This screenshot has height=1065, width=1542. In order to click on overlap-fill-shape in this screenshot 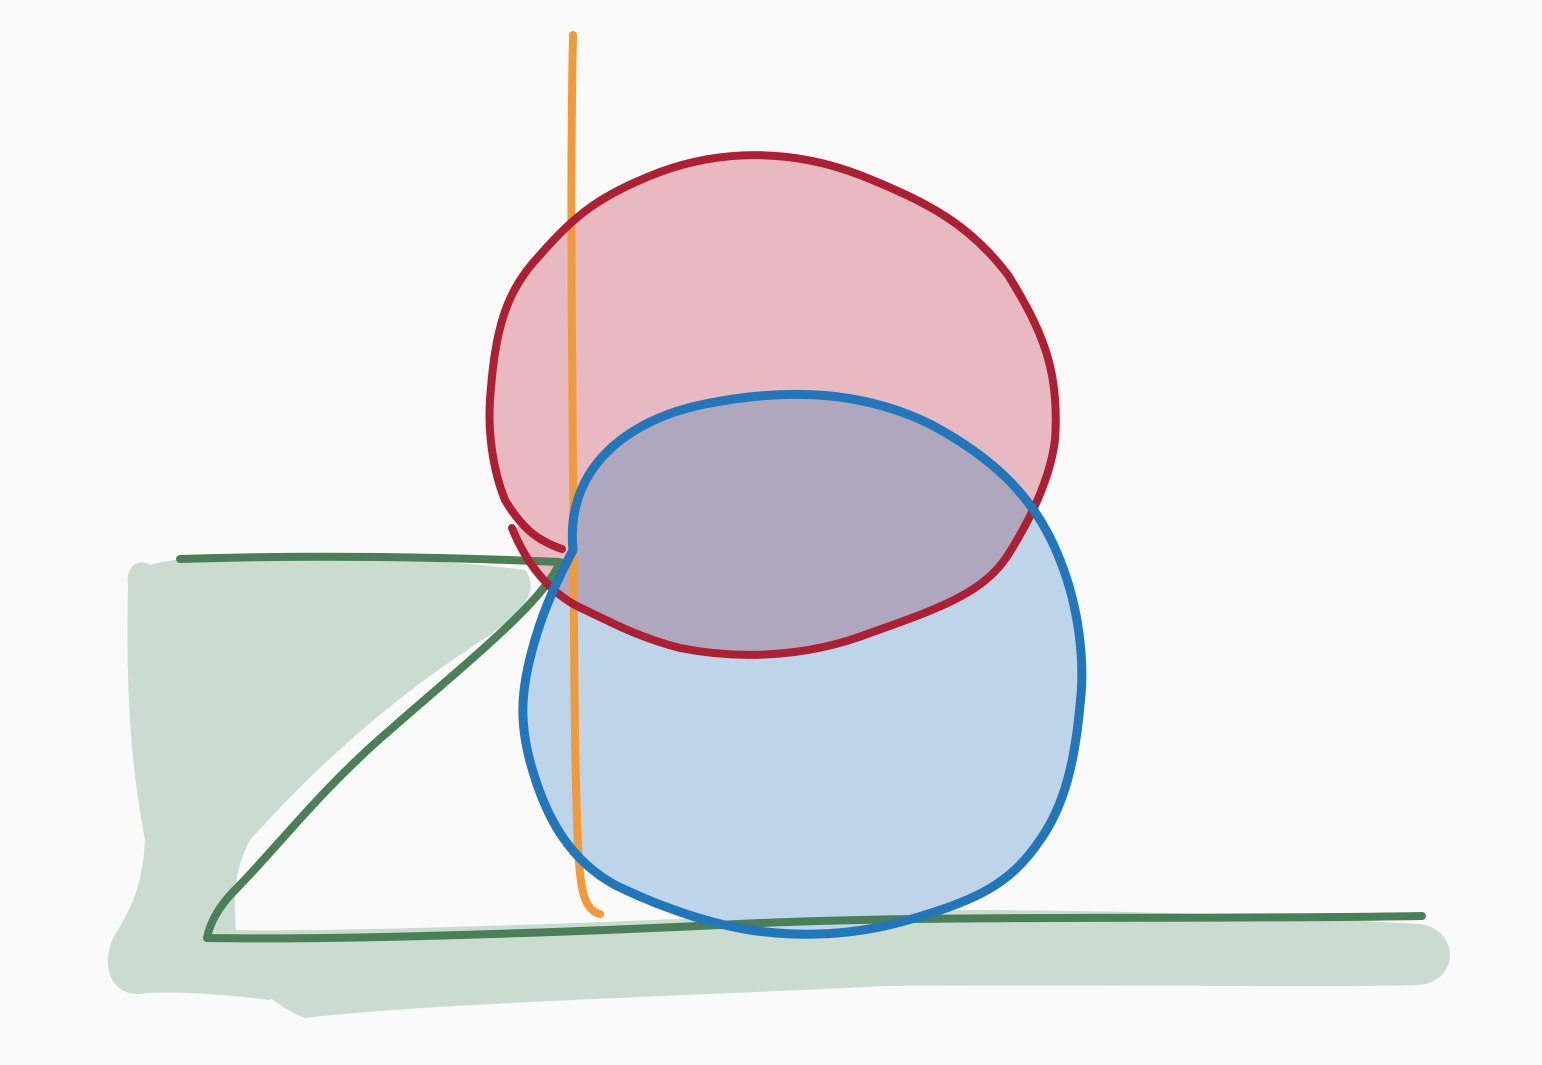, I will do `click(789, 524)`.